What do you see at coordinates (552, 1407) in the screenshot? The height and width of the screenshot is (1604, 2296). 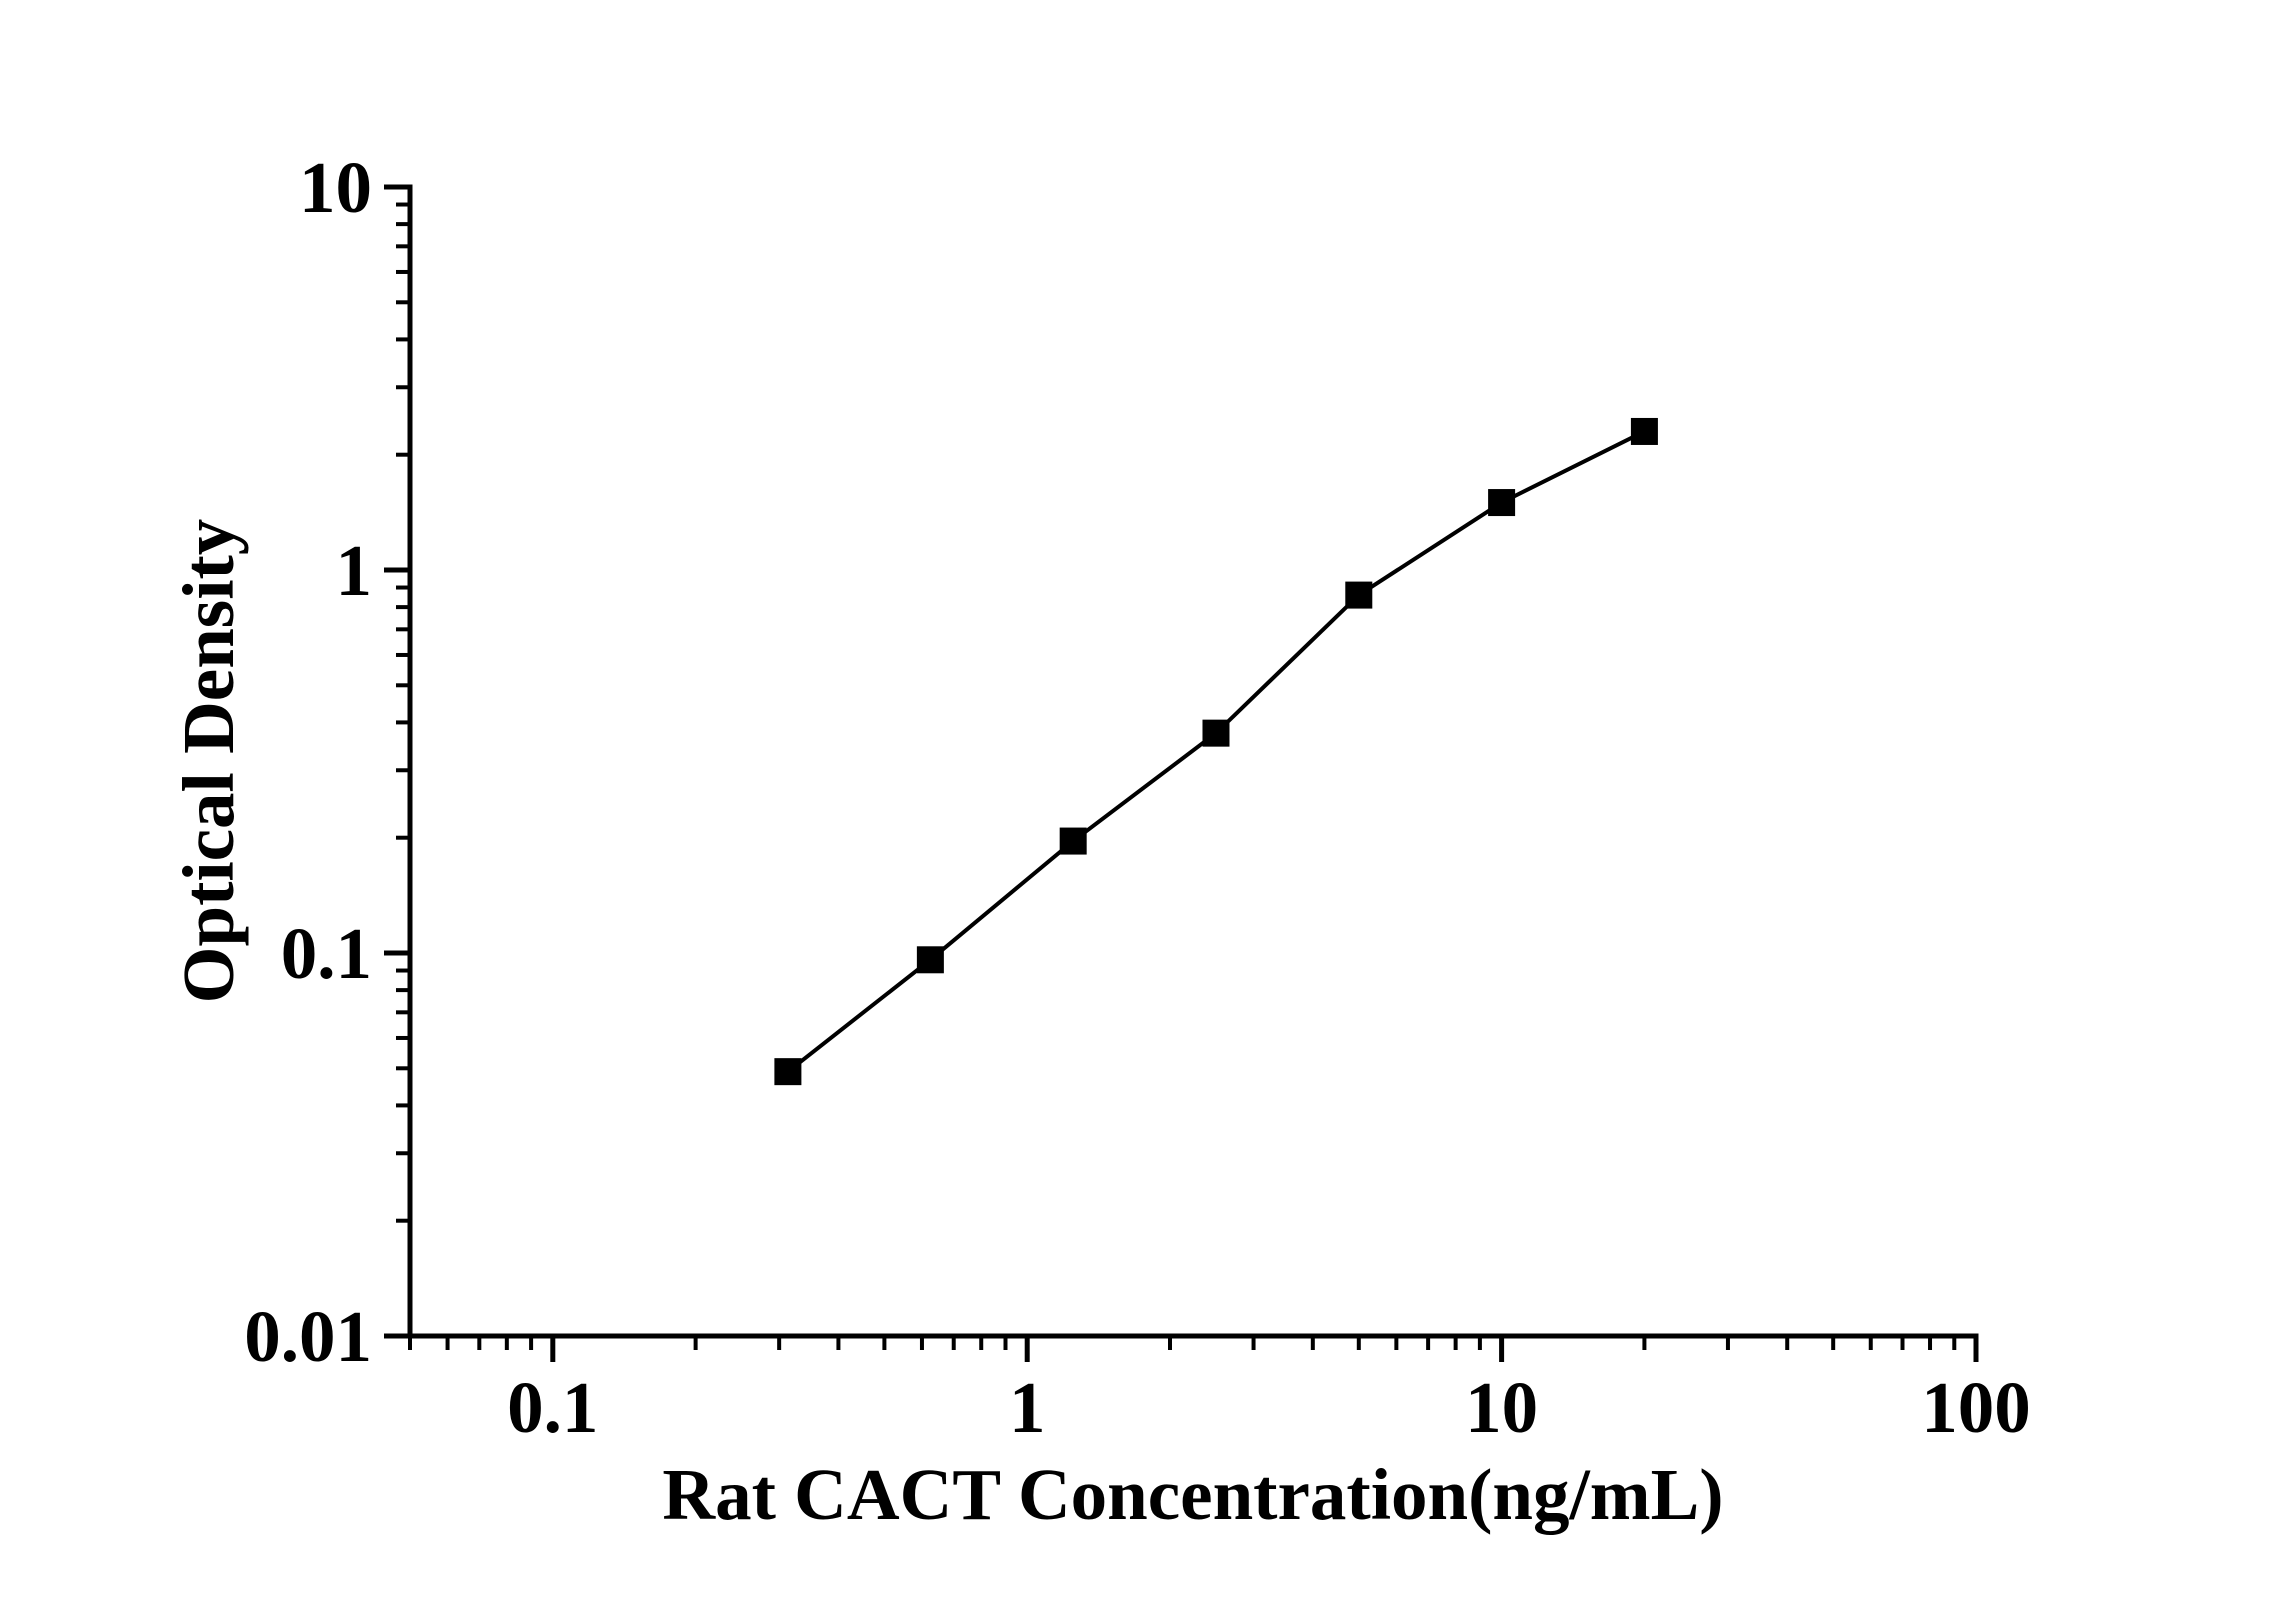 I see `x-tick-label: 0.1` at bounding box center [552, 1407].